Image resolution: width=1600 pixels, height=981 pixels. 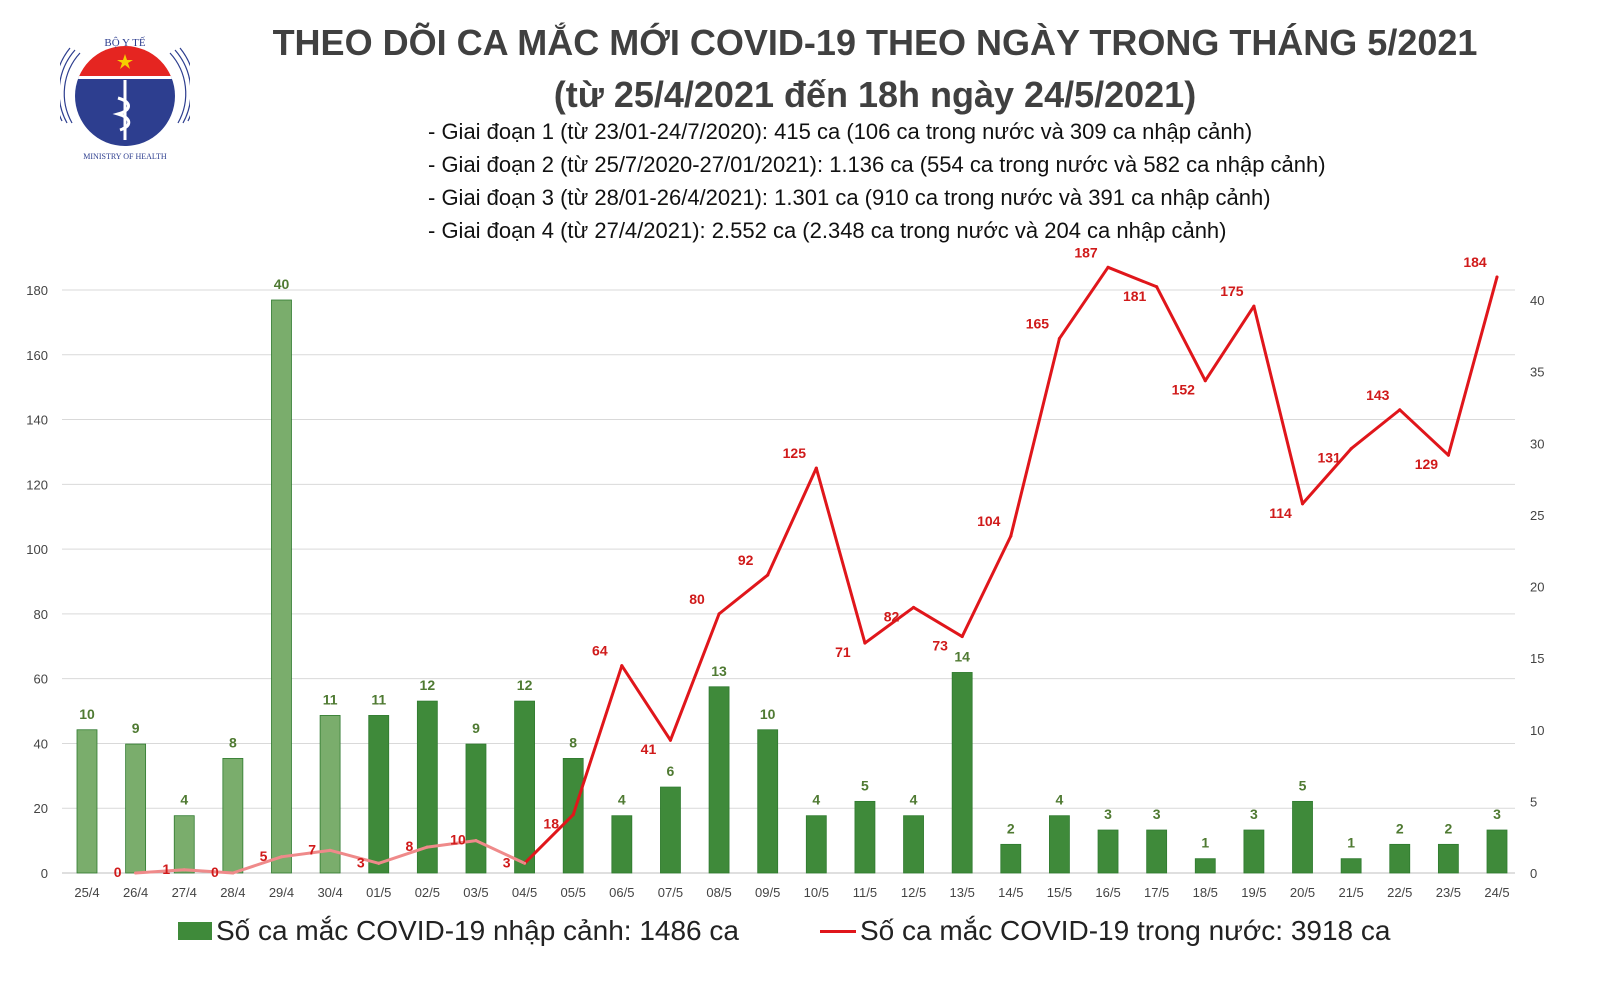 I want to click on bar-data-label: 13, so click(x=719, y=671).